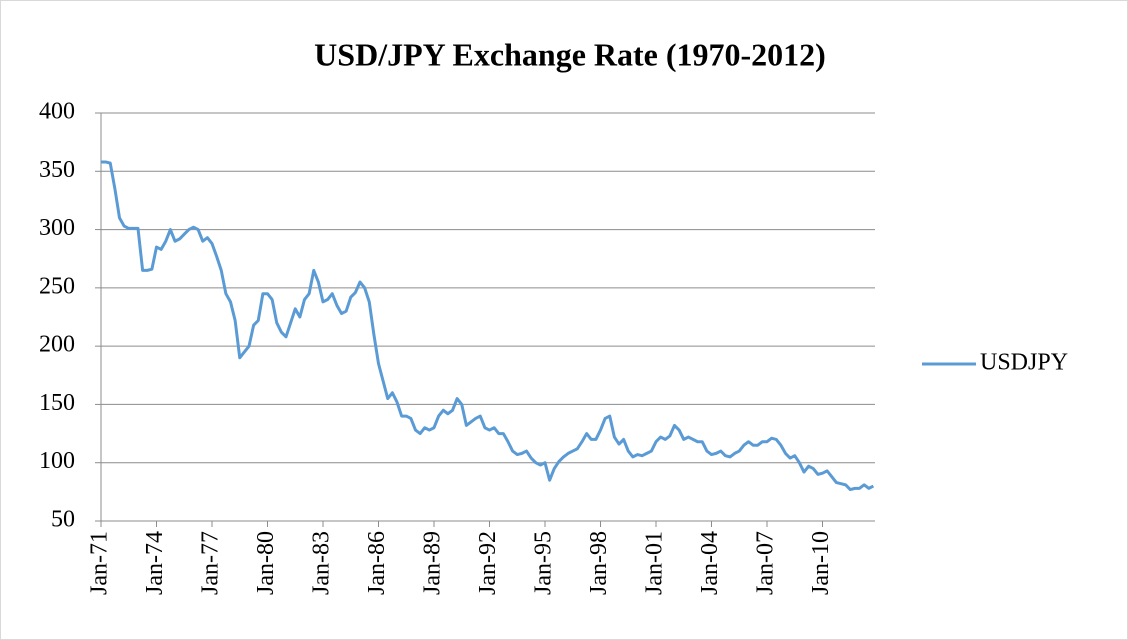 This screenshot has height=640, width=1128. Describe the element at coordinates (57, 345) in the screenshot. I see `y-tick-label: 200` at that location.